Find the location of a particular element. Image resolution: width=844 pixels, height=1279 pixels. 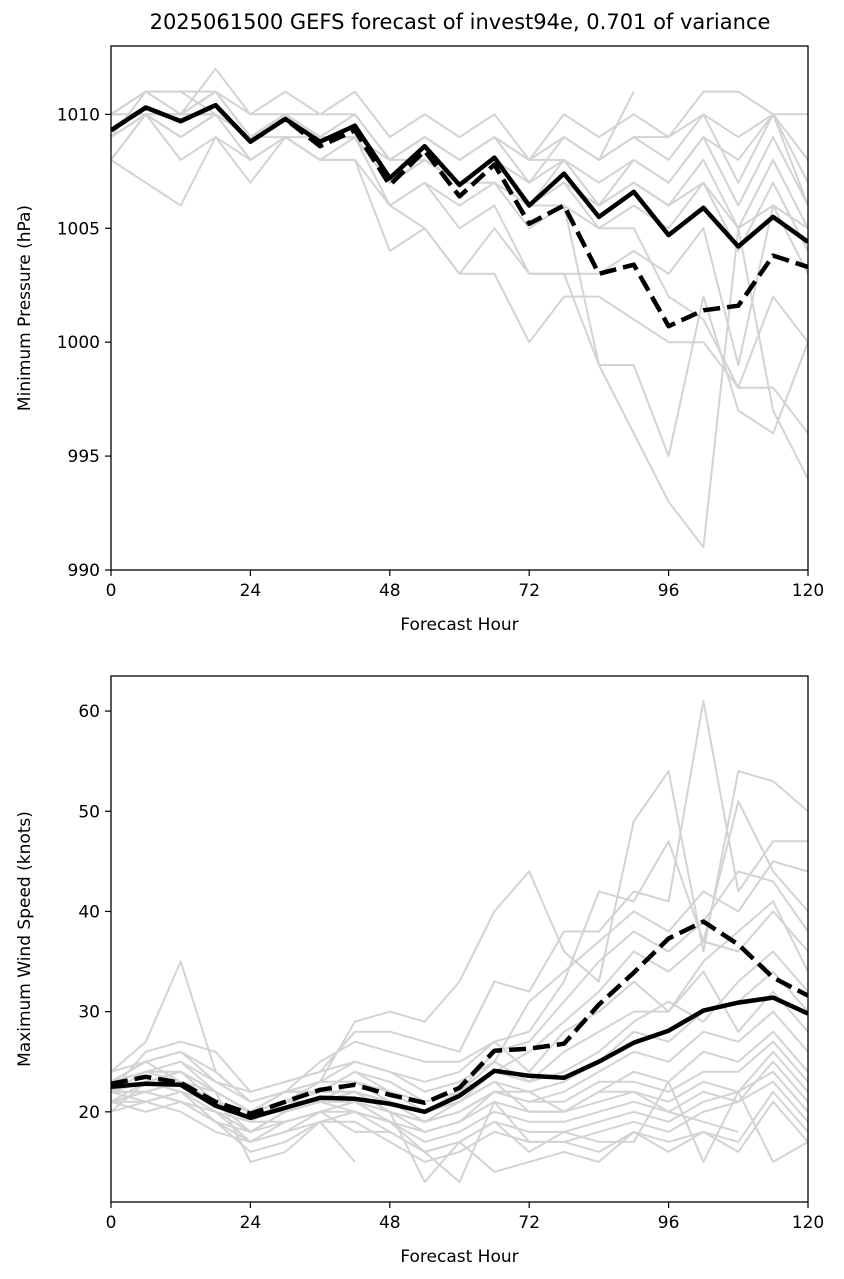

pressure-x-tick-label-24: 24 is located at coordinates (251, 591).